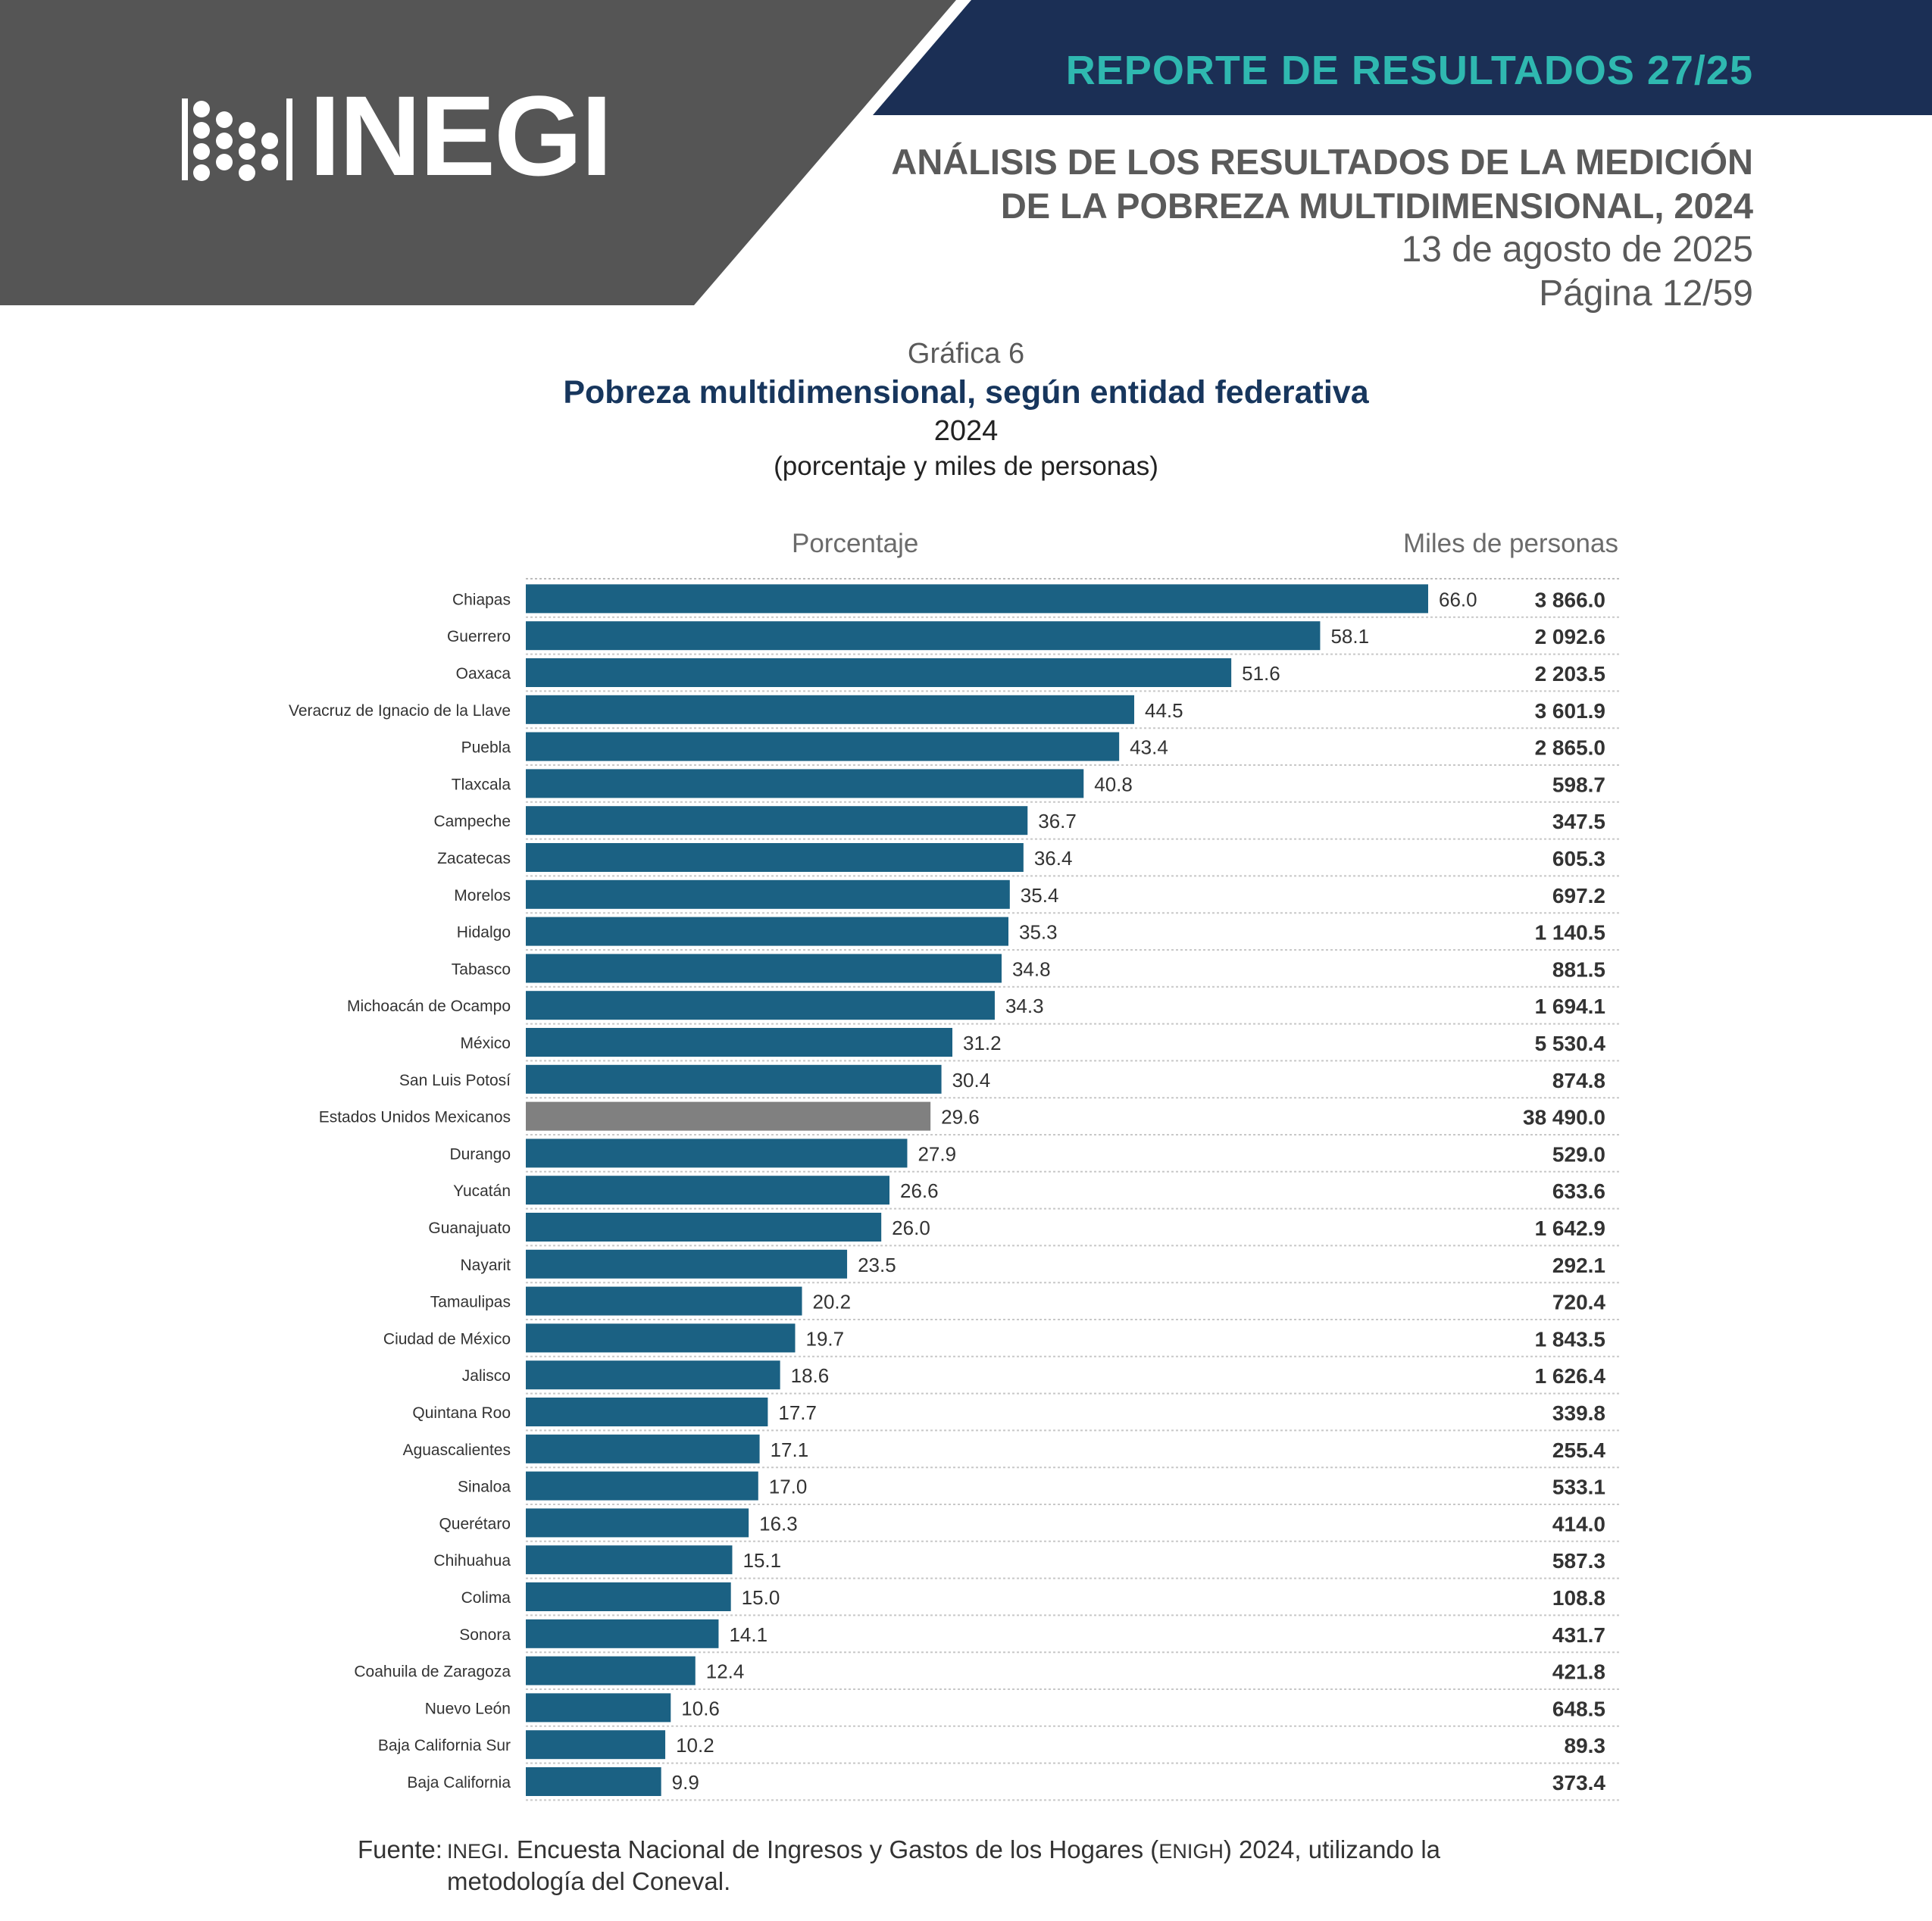  What do you see at coordinates (1570, 933) in the screenshot?
I see `miles-label: 1 140.5` at bounding box center [1570, 933].